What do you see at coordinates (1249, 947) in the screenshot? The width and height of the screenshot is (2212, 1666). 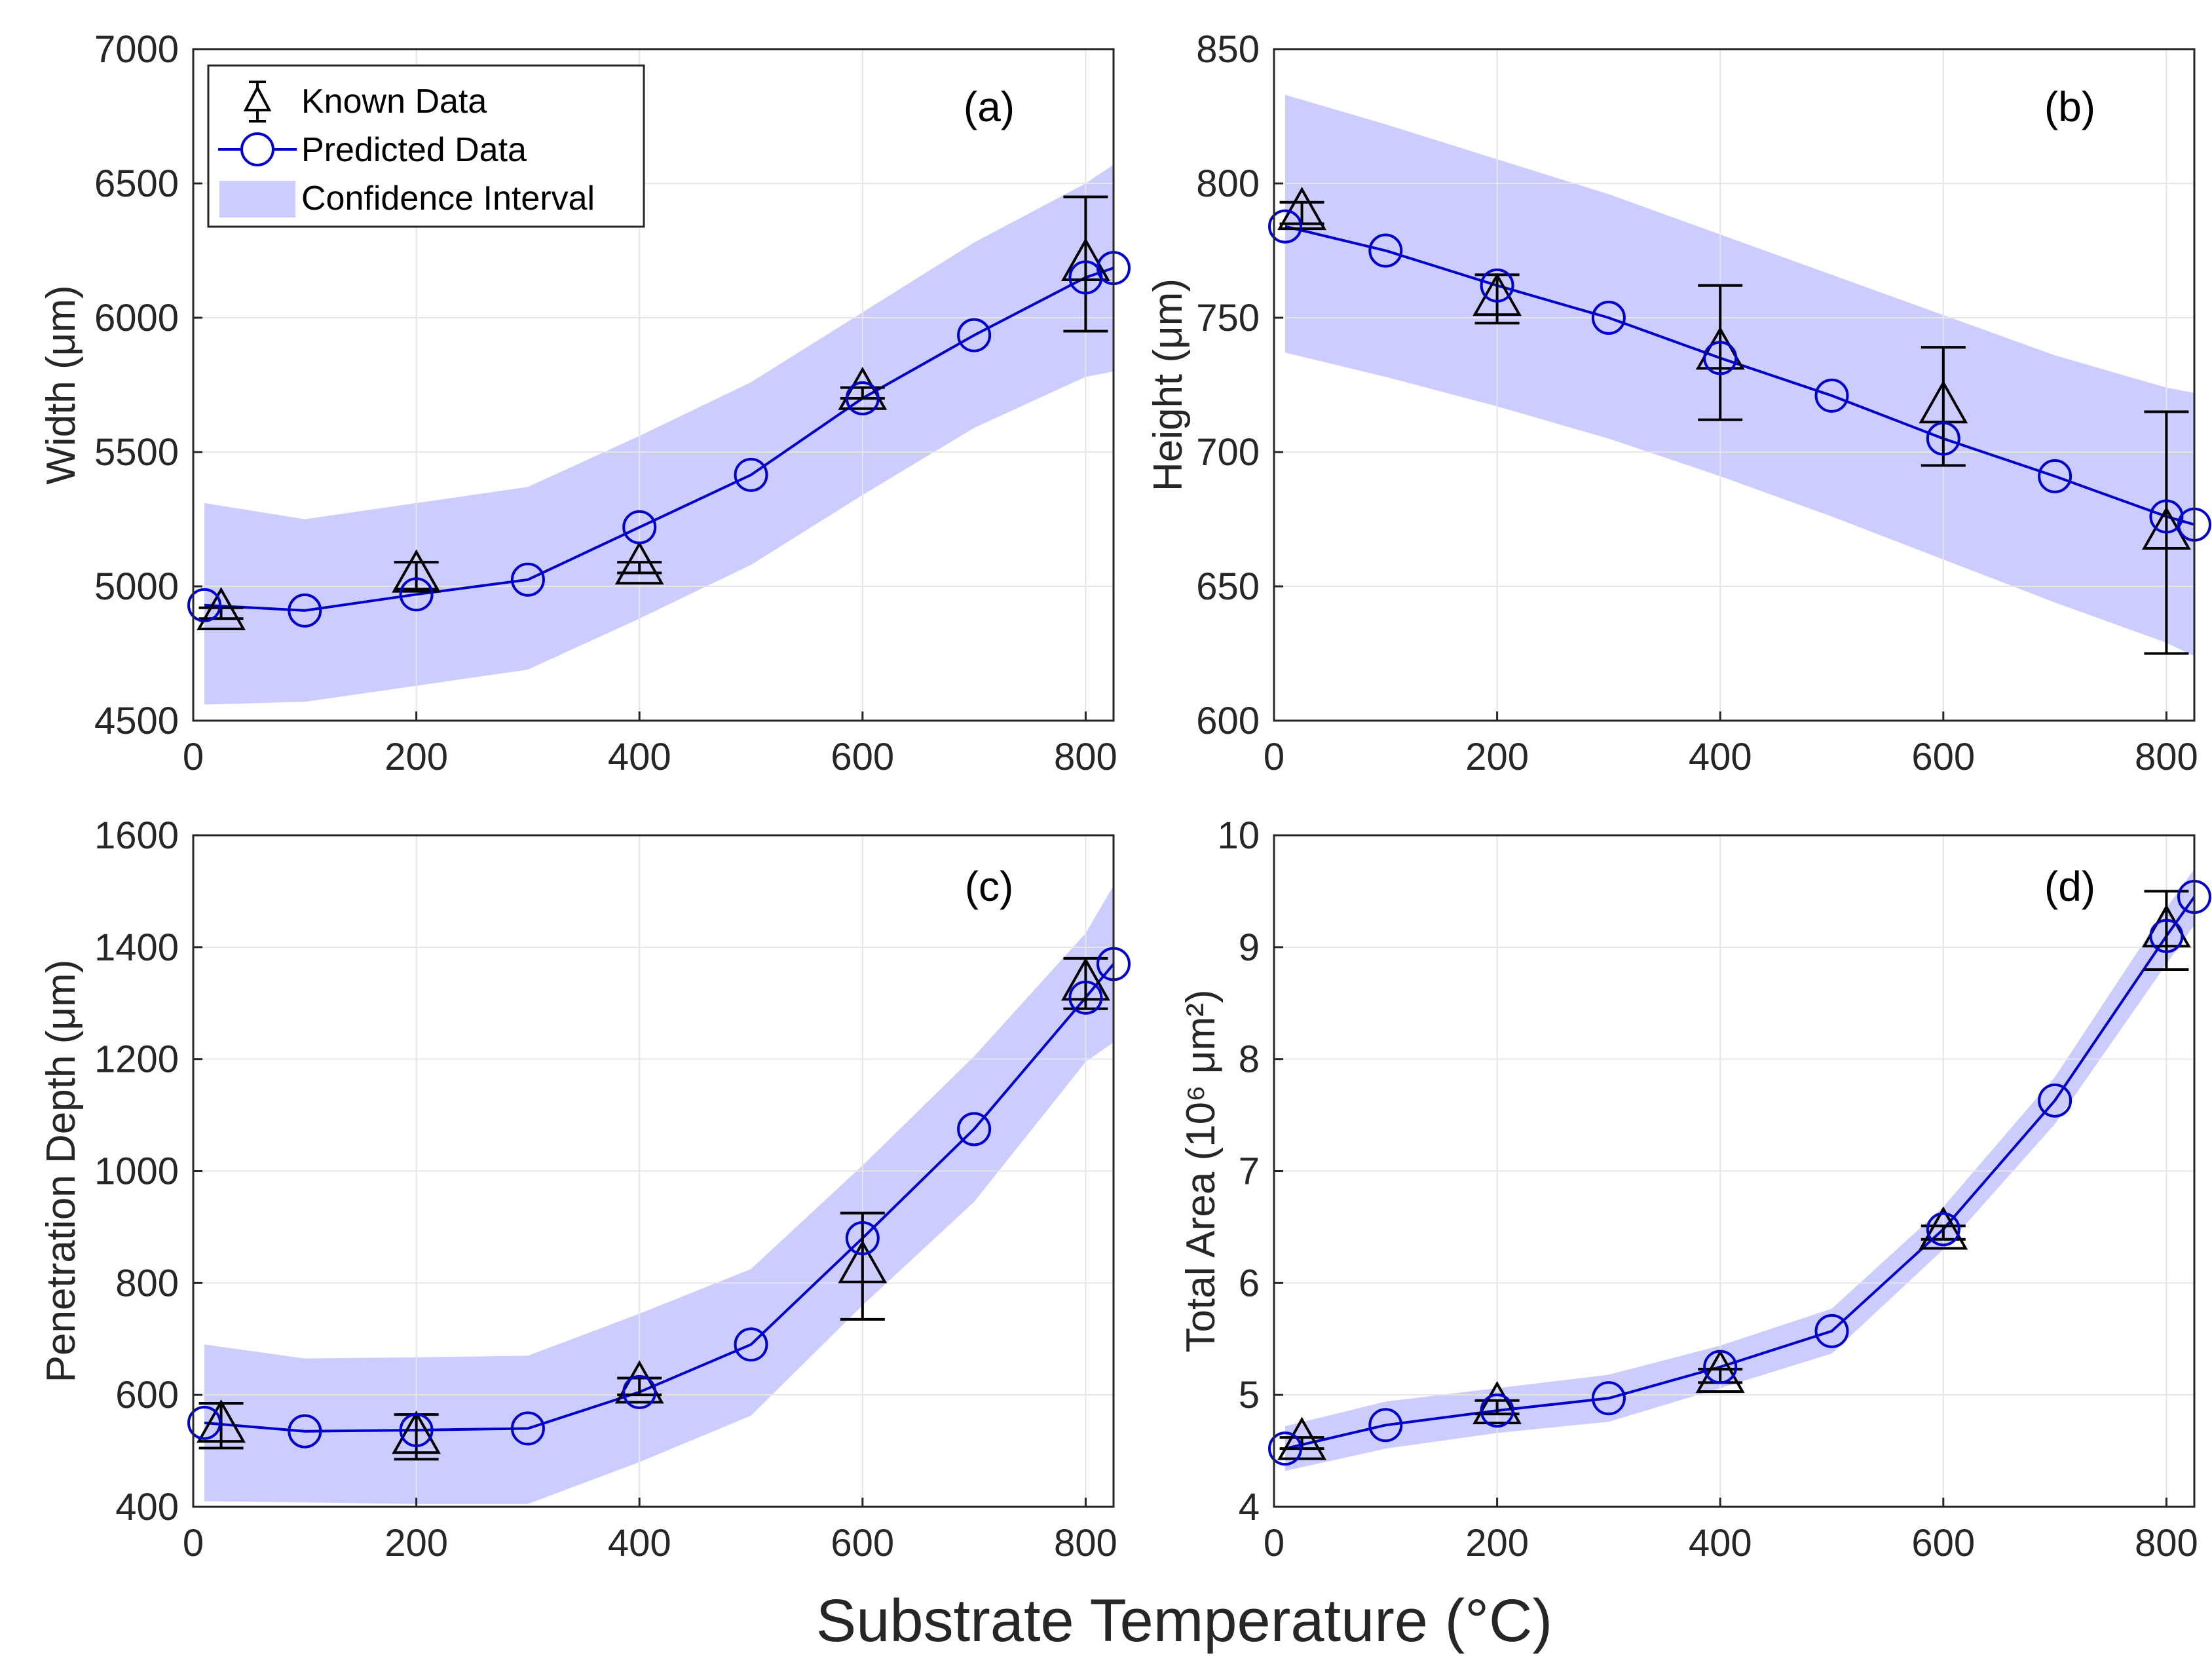 I see `y-tick-label: 9` at bounding box center [1249, 947].